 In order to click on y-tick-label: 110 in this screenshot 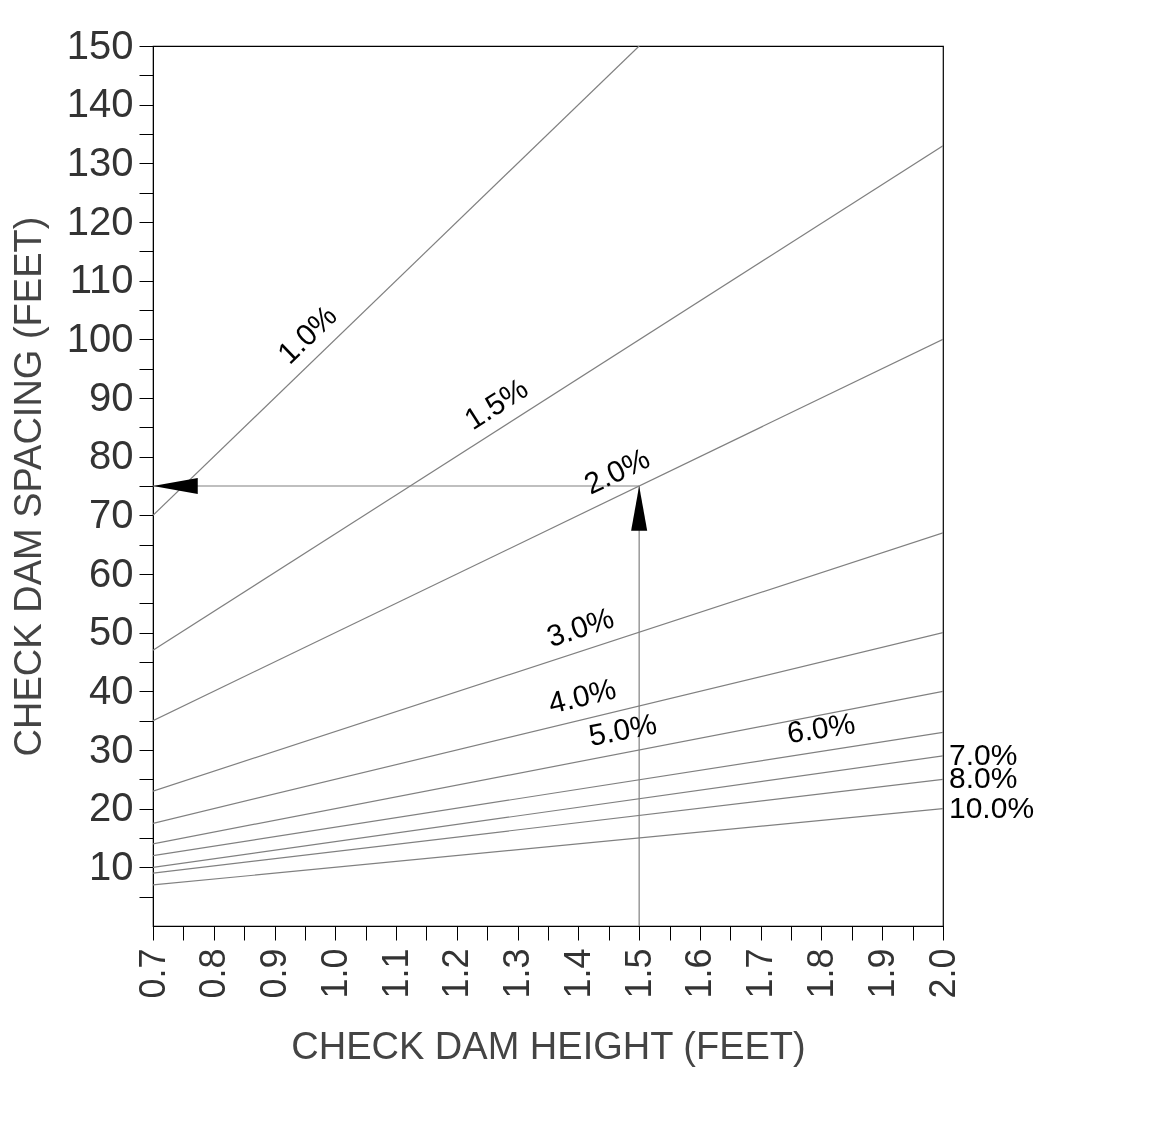, I will do `click(101, 279)`.